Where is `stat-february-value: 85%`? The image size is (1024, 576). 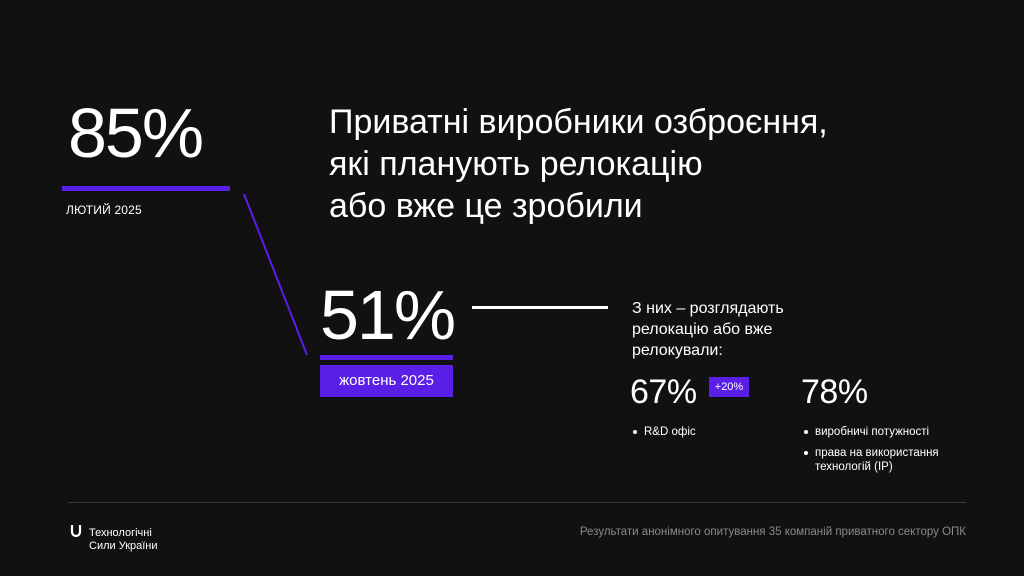
stat-february-value: 85% is located at coordinates (136, 133).